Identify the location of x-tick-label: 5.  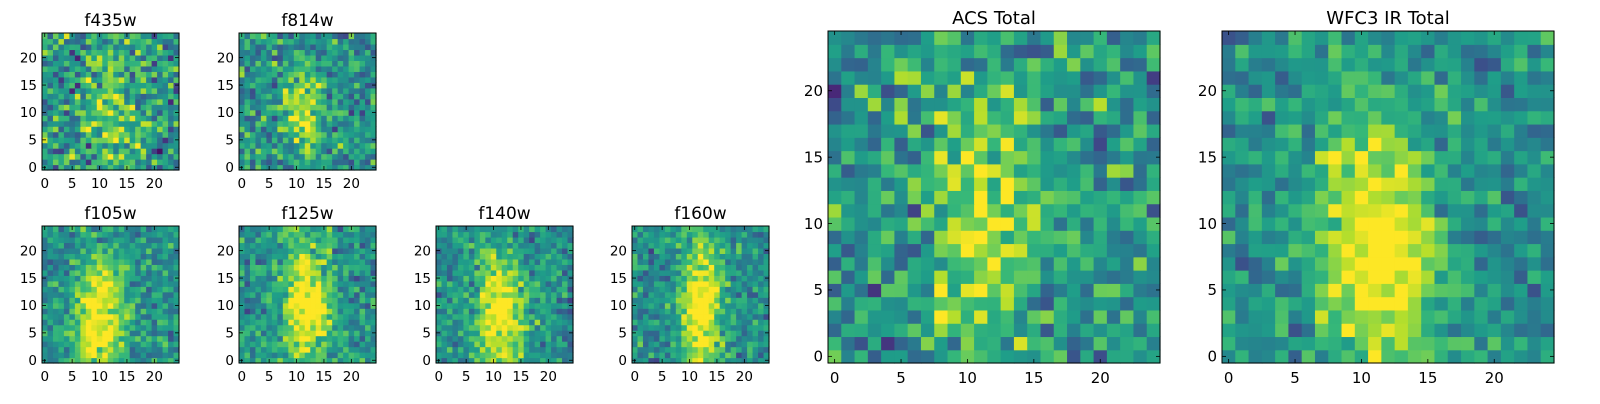
(269, 184).